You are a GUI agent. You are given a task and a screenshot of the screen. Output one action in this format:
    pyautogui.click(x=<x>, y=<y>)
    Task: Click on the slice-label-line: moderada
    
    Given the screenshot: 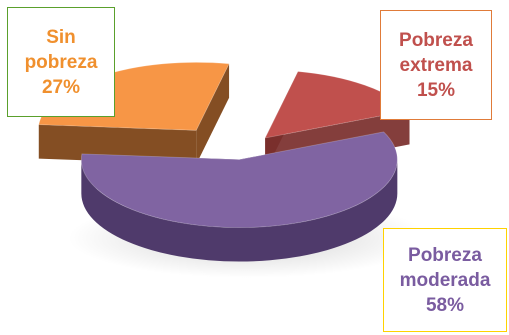 What is the action you would take?
    pyautogui.click(x=445, y=280)
    